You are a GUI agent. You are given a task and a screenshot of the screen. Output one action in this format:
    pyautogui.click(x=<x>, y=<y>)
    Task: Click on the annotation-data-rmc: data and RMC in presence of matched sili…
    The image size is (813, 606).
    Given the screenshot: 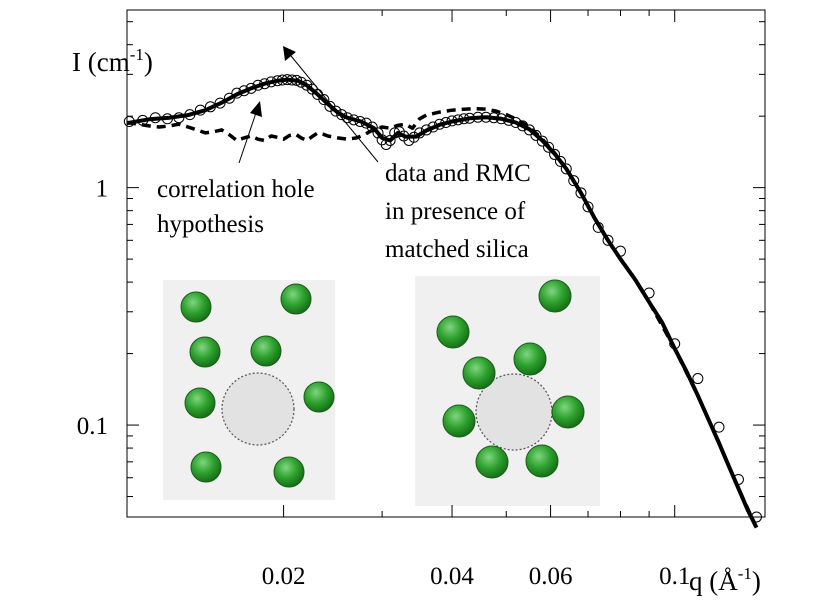 What is the action you would take?
    pyautogui.click(x=407, y=154)
    